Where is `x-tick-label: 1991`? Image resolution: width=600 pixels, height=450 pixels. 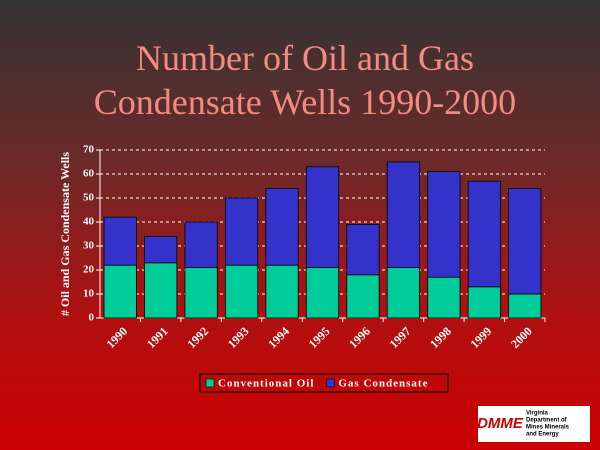
x-tick-label: 1991 is located at coordinates (157, 337).